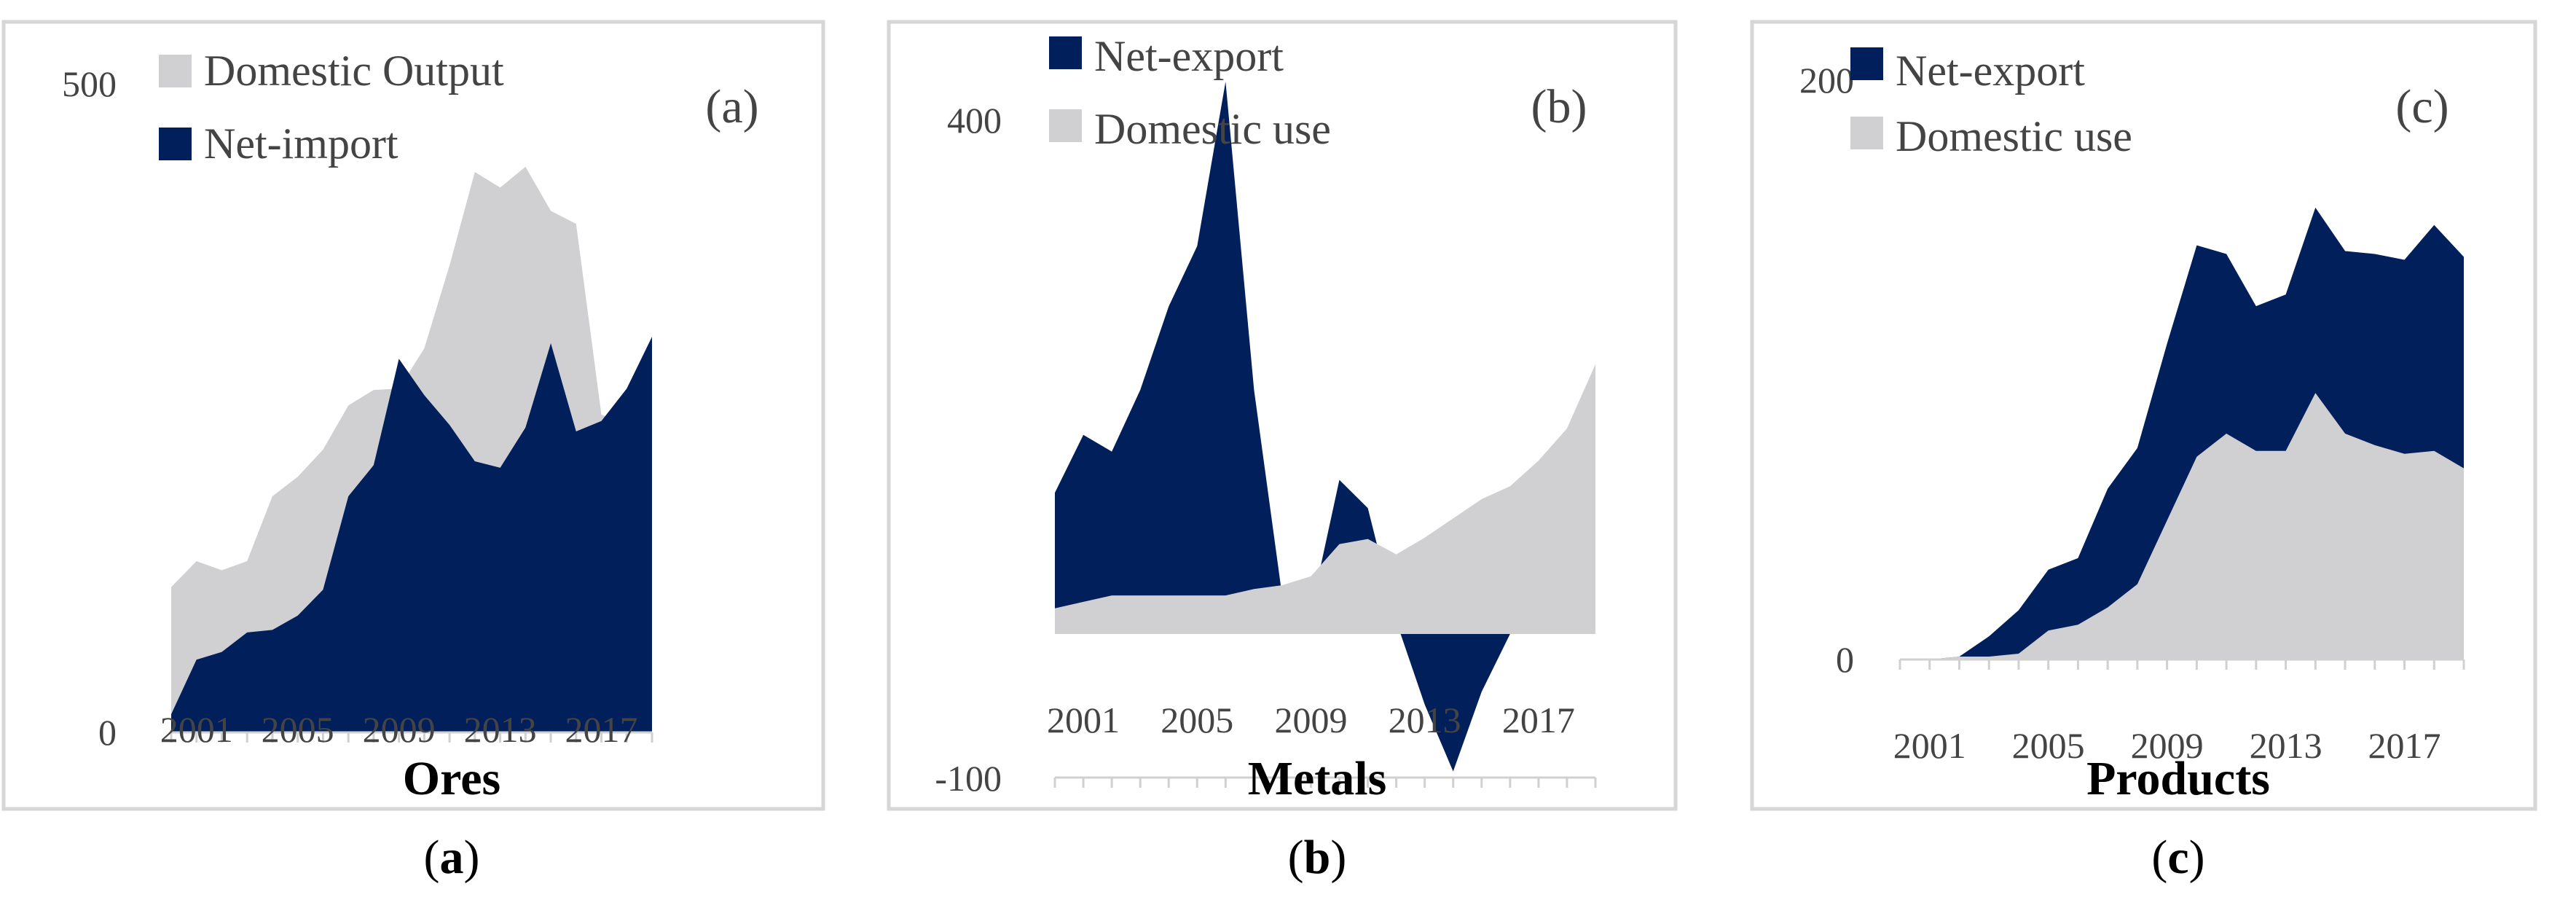 This screenshot has height=908, width=2576. I want to click on panel-caption: (c), so click(2177, 857).